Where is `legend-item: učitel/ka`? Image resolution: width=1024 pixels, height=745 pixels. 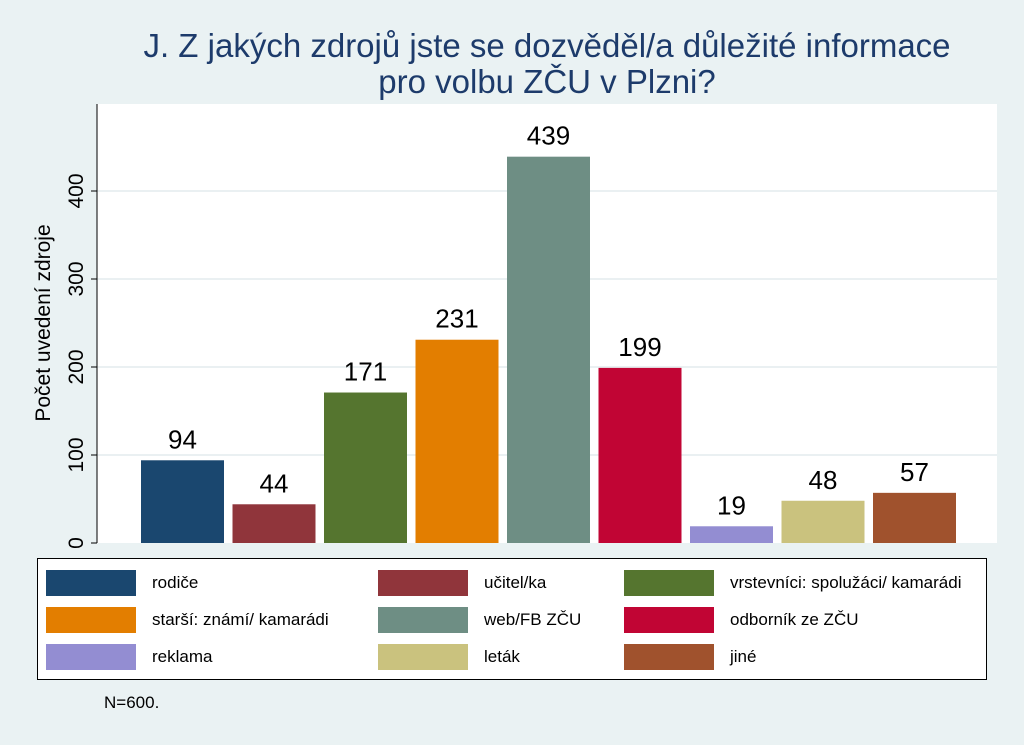
legend-item: učitel/ka is located at coordinates (462, 583).